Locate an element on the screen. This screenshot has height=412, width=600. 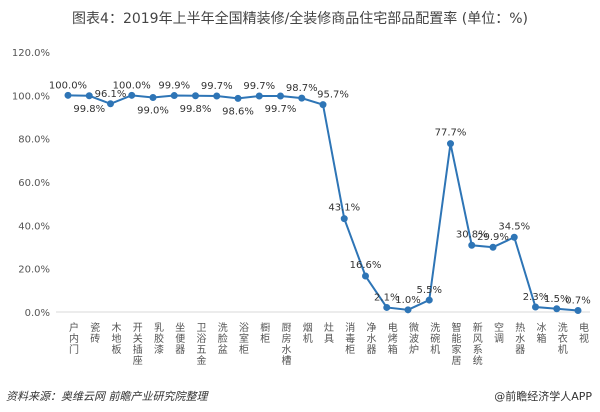
data-label: 98.7% is located at coordinates (302, 88).